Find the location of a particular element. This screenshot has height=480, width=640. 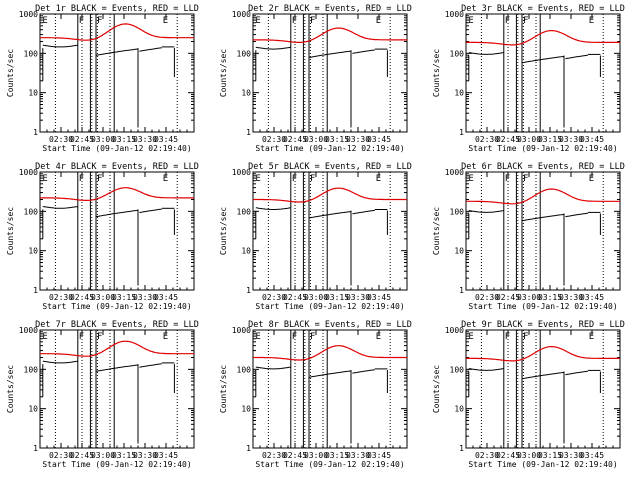

y-tick-label: 100 is located at coordinates (457, 53).